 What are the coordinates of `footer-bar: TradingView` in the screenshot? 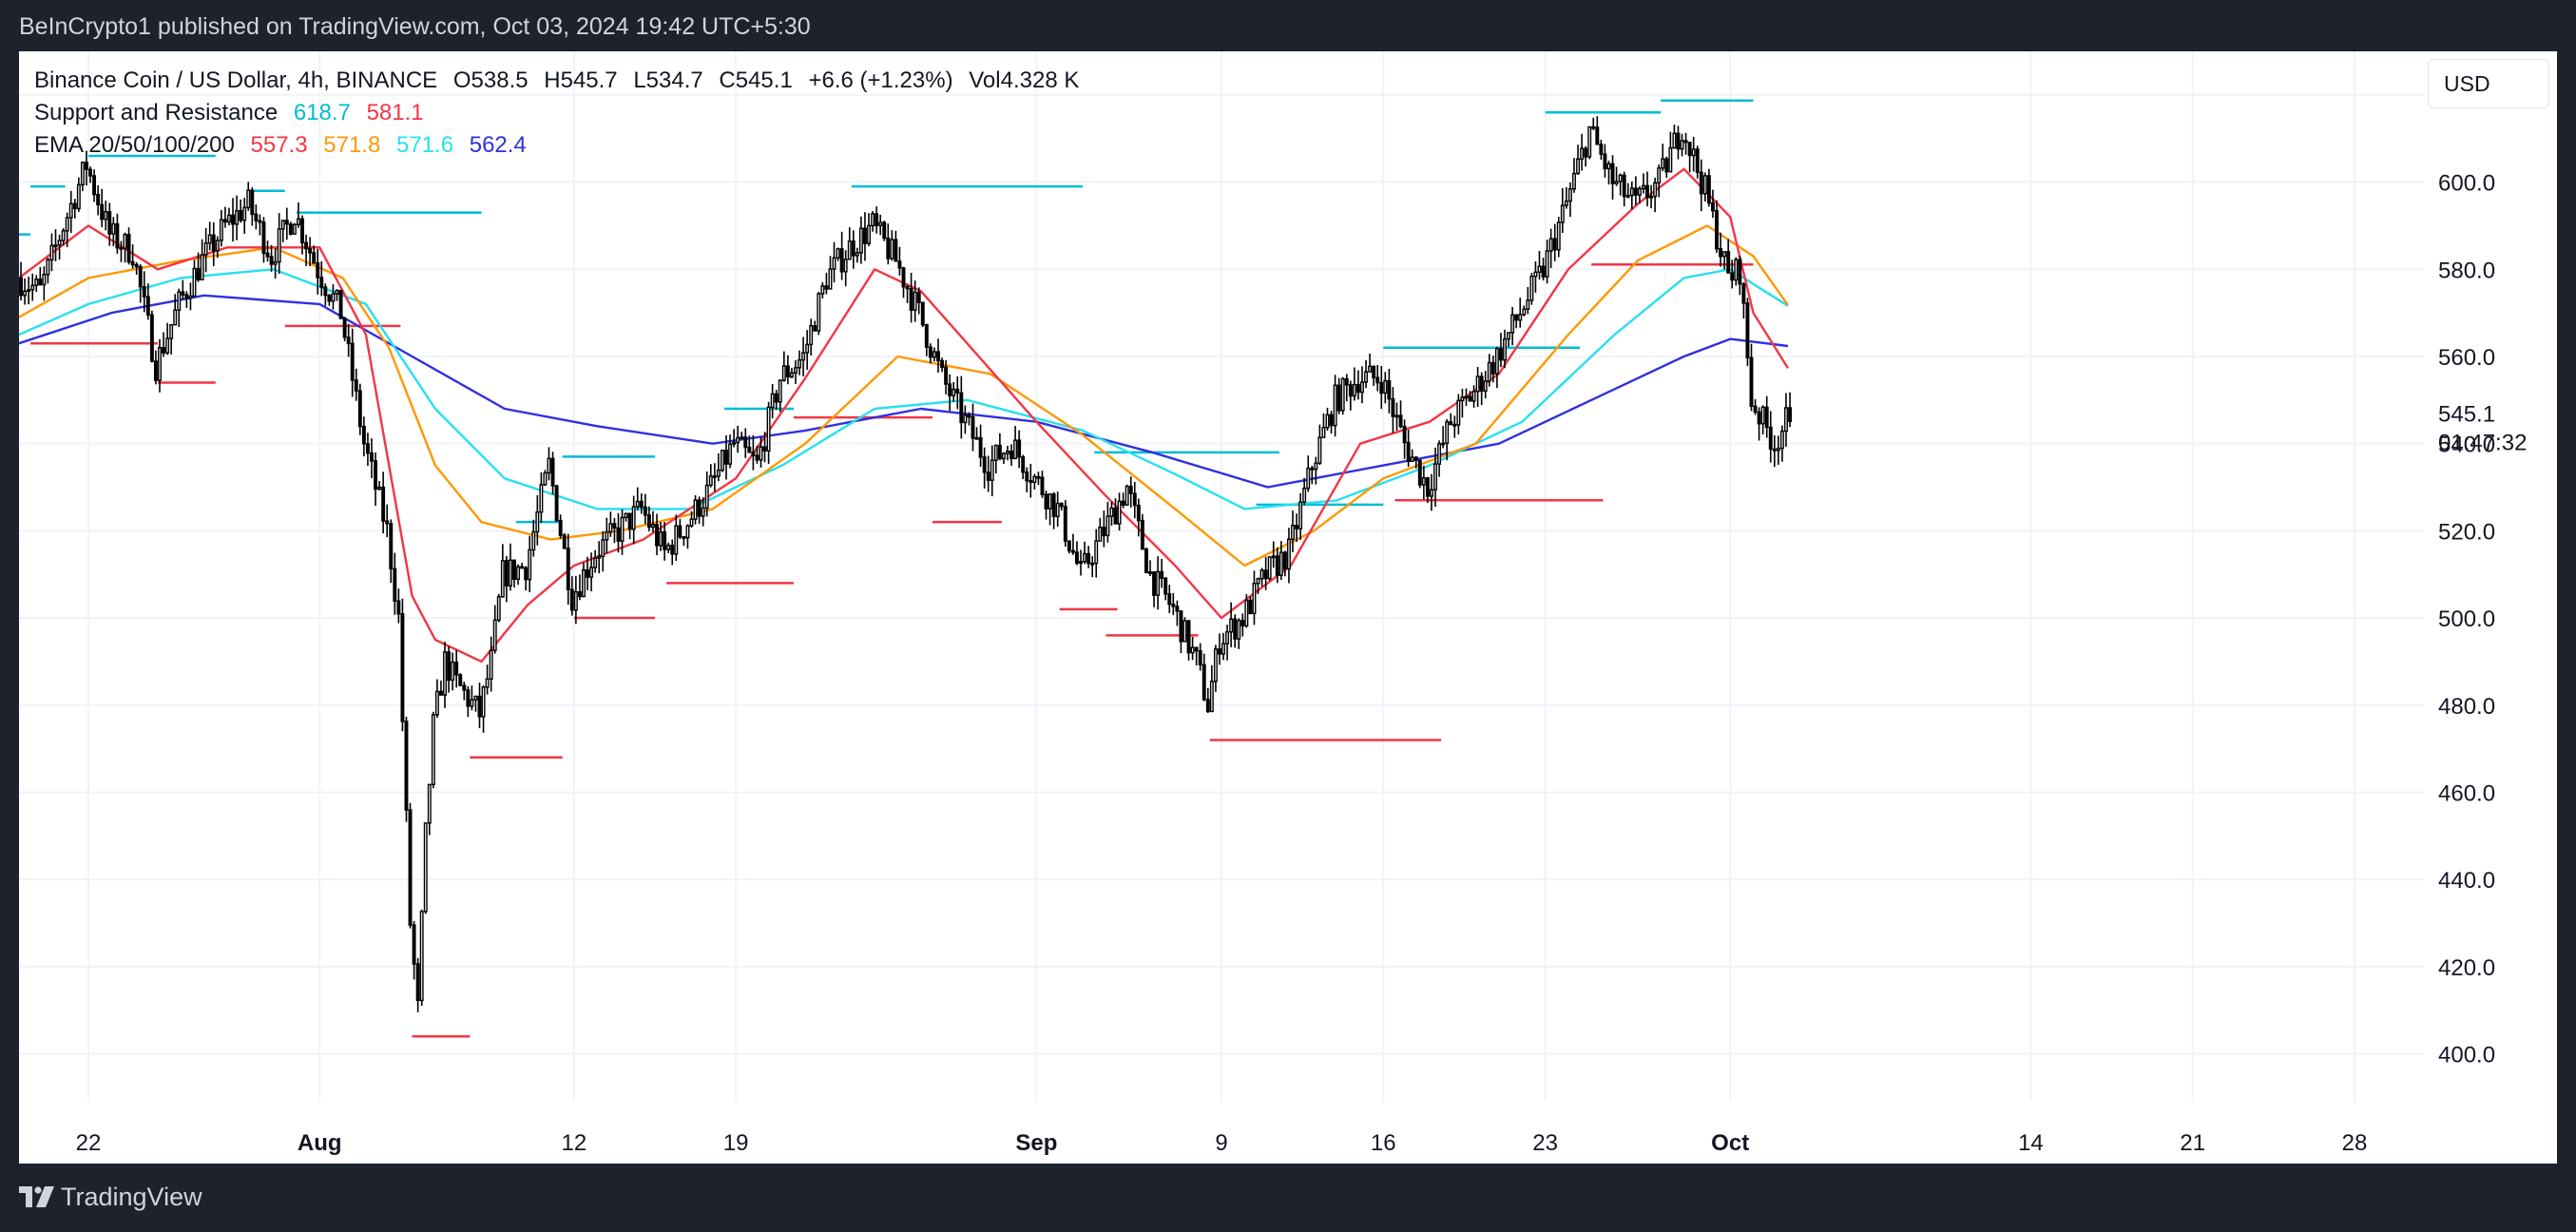 It's located at (1288, 1198).